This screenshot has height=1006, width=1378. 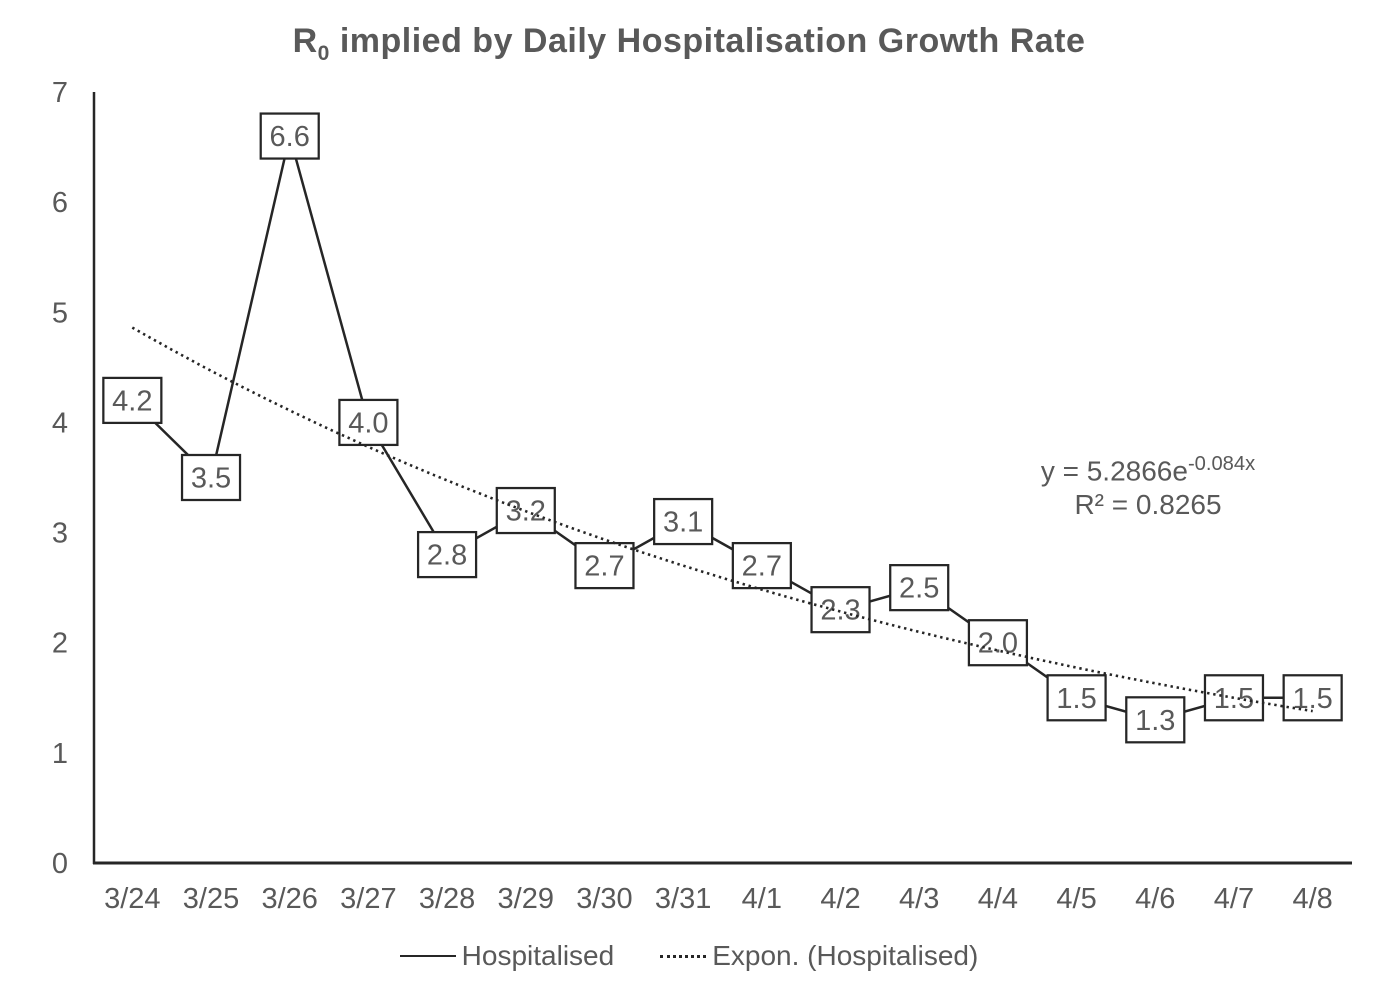 What do you see at coordinates (60, 423) in the screenshot?
I see `y-tick-label: 4` at bounding box center [60, 423].